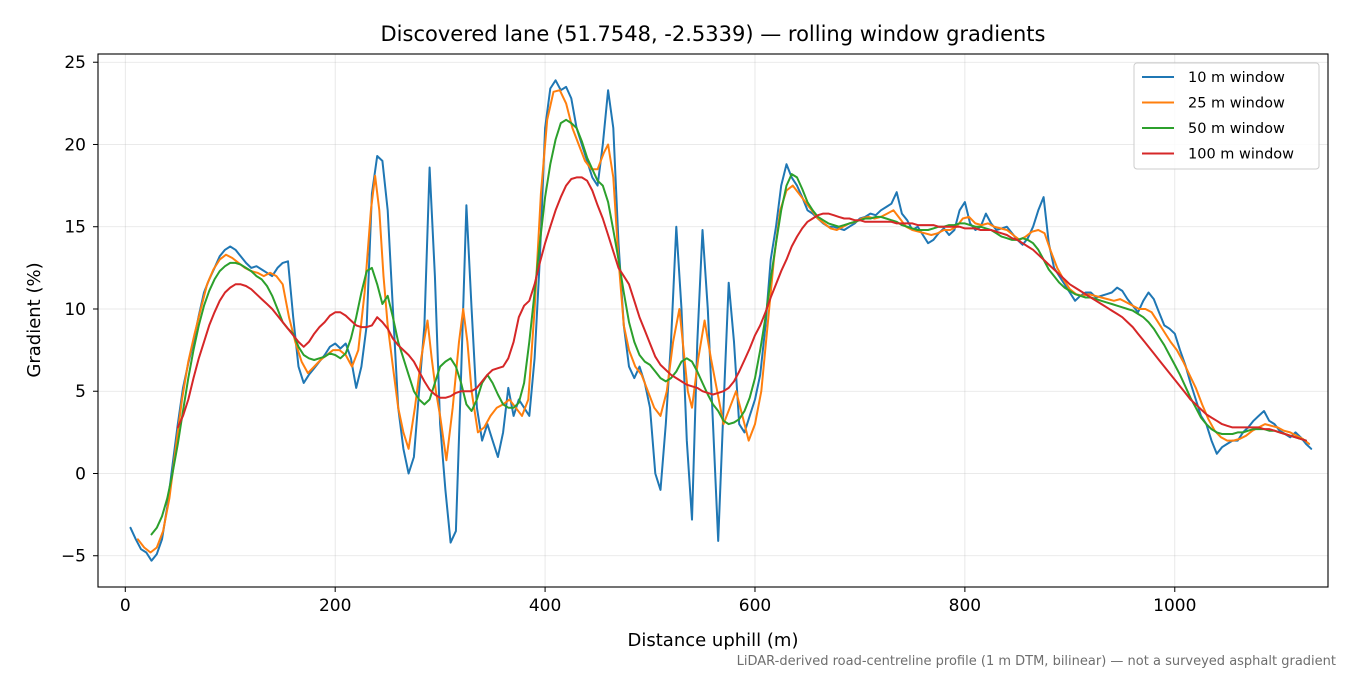 The width and height of the screenshot is (1350, 675). Describe the element at coordinates (713, 640) in the screenshot. I see `x-axis-label: Distance uphill (m)` at that location.